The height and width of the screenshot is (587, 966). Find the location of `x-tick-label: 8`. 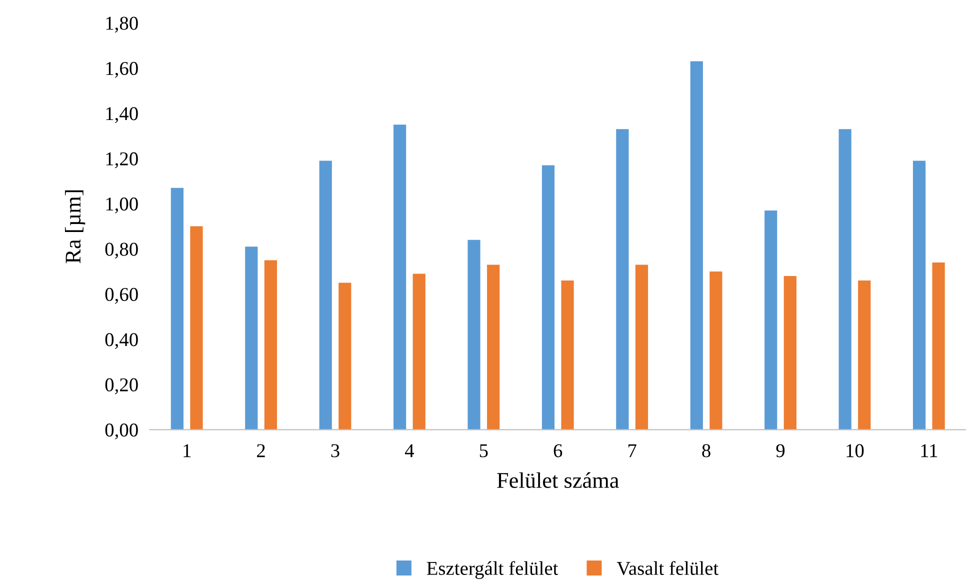

x-tick-label: 8 is located at coordinates (706, 451).